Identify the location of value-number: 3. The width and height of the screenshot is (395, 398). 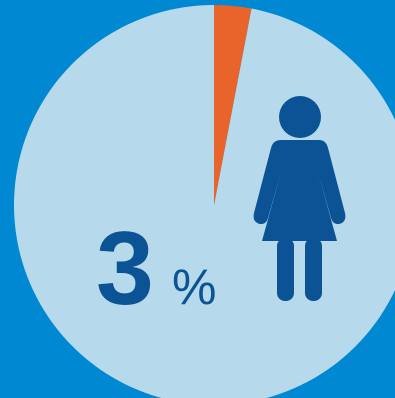
(125, 269).